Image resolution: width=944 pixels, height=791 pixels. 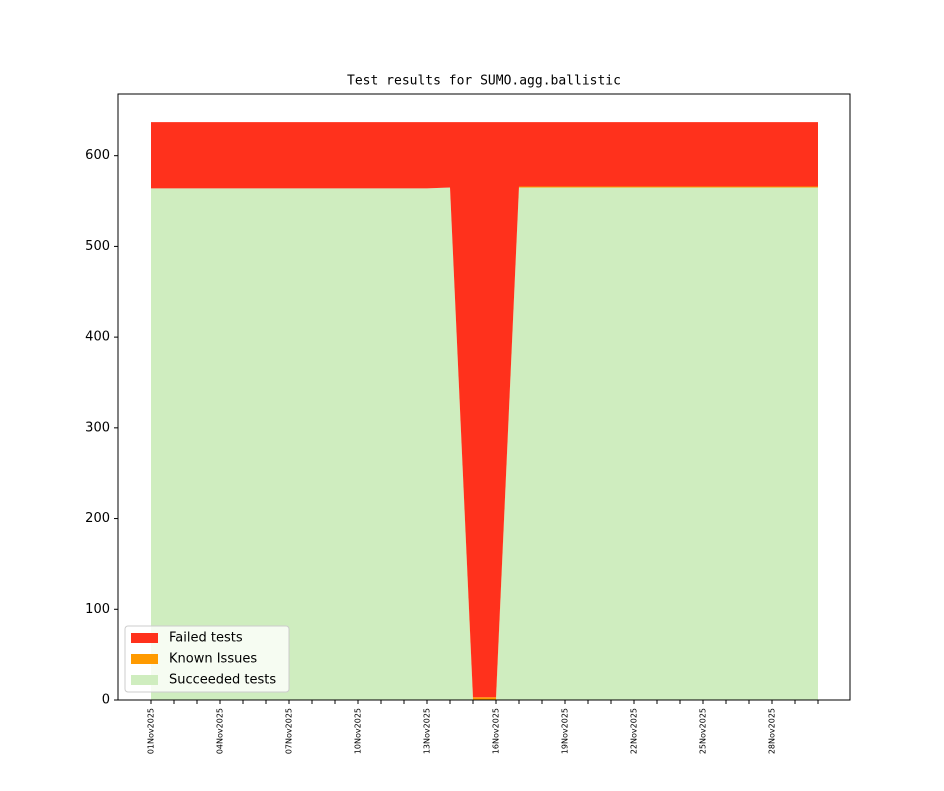 I want to click on y-tick-label: 600, so click(x=97, y=155).